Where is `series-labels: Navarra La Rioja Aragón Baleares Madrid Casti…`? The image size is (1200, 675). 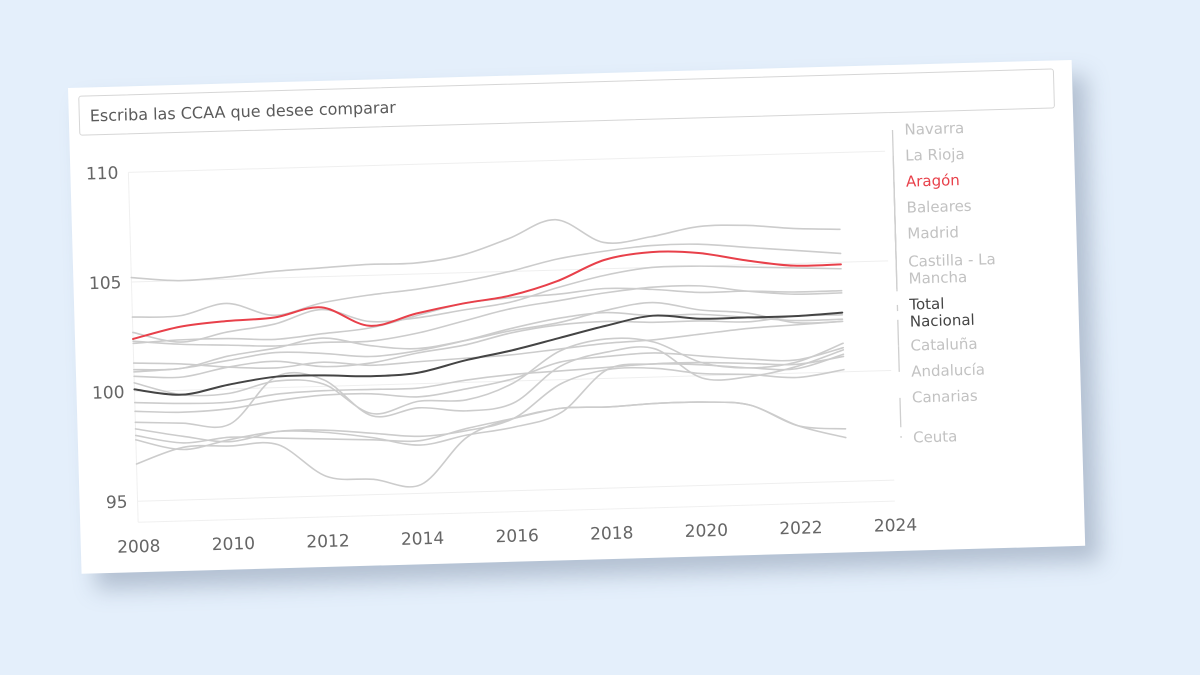
series-labels: Navarra La Rioja Aragón Baleares Madrid Casti… is located at coordinates (950, 283).